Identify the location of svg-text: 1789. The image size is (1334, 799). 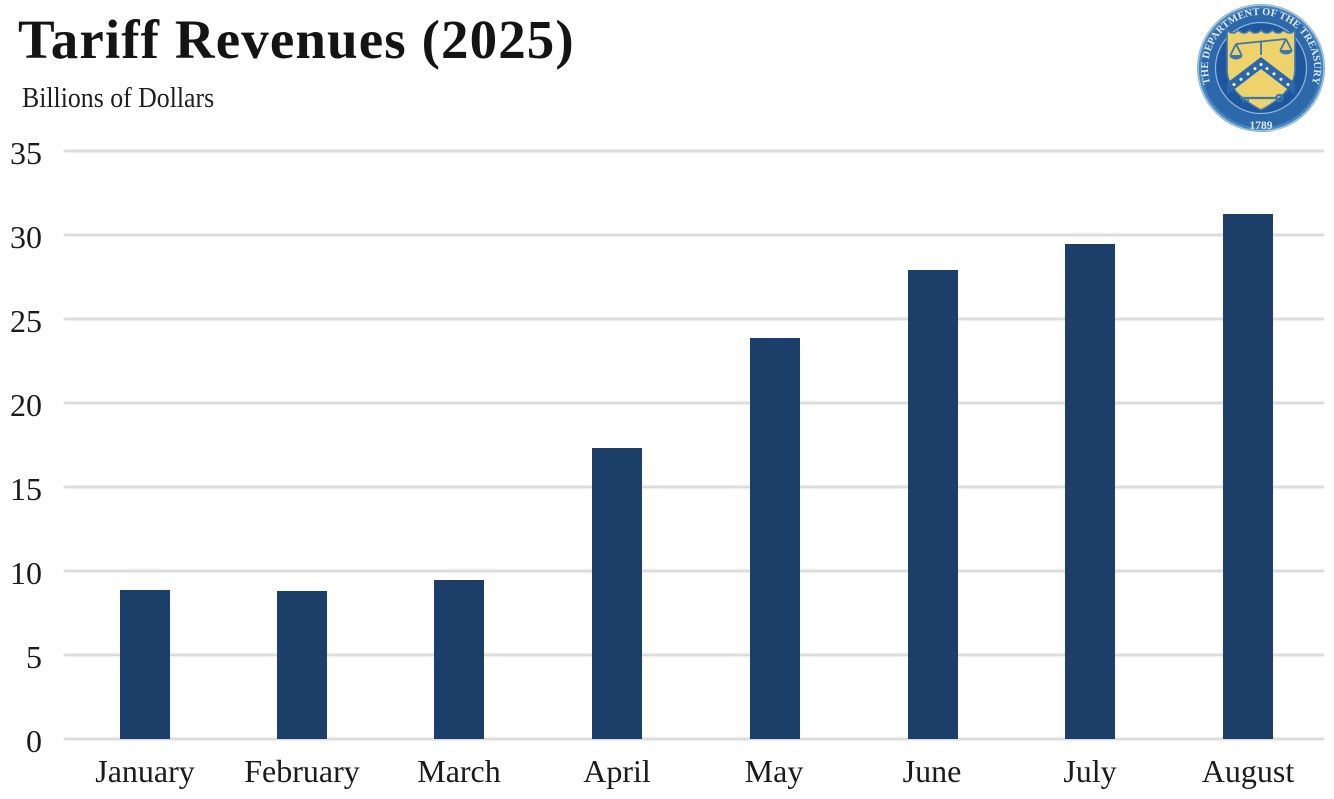
(1261, 126).